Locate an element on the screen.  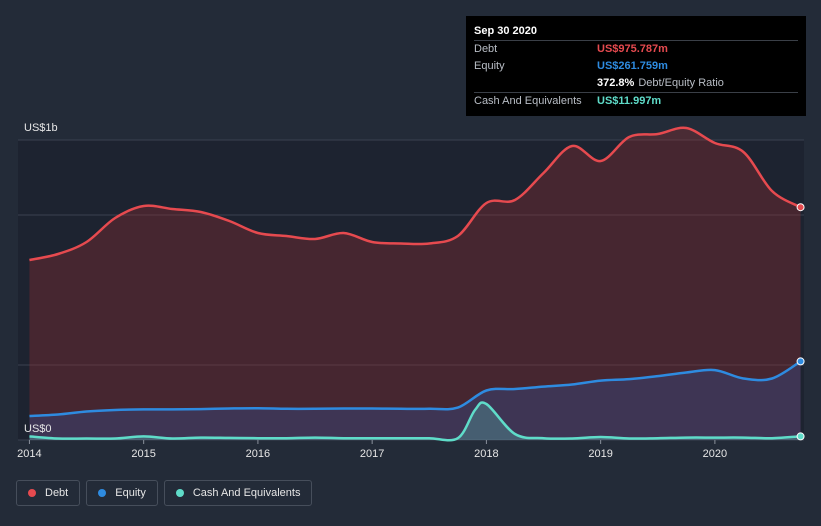
y-tick-label-bottom: US$0 is located at coordinates (38, 429).